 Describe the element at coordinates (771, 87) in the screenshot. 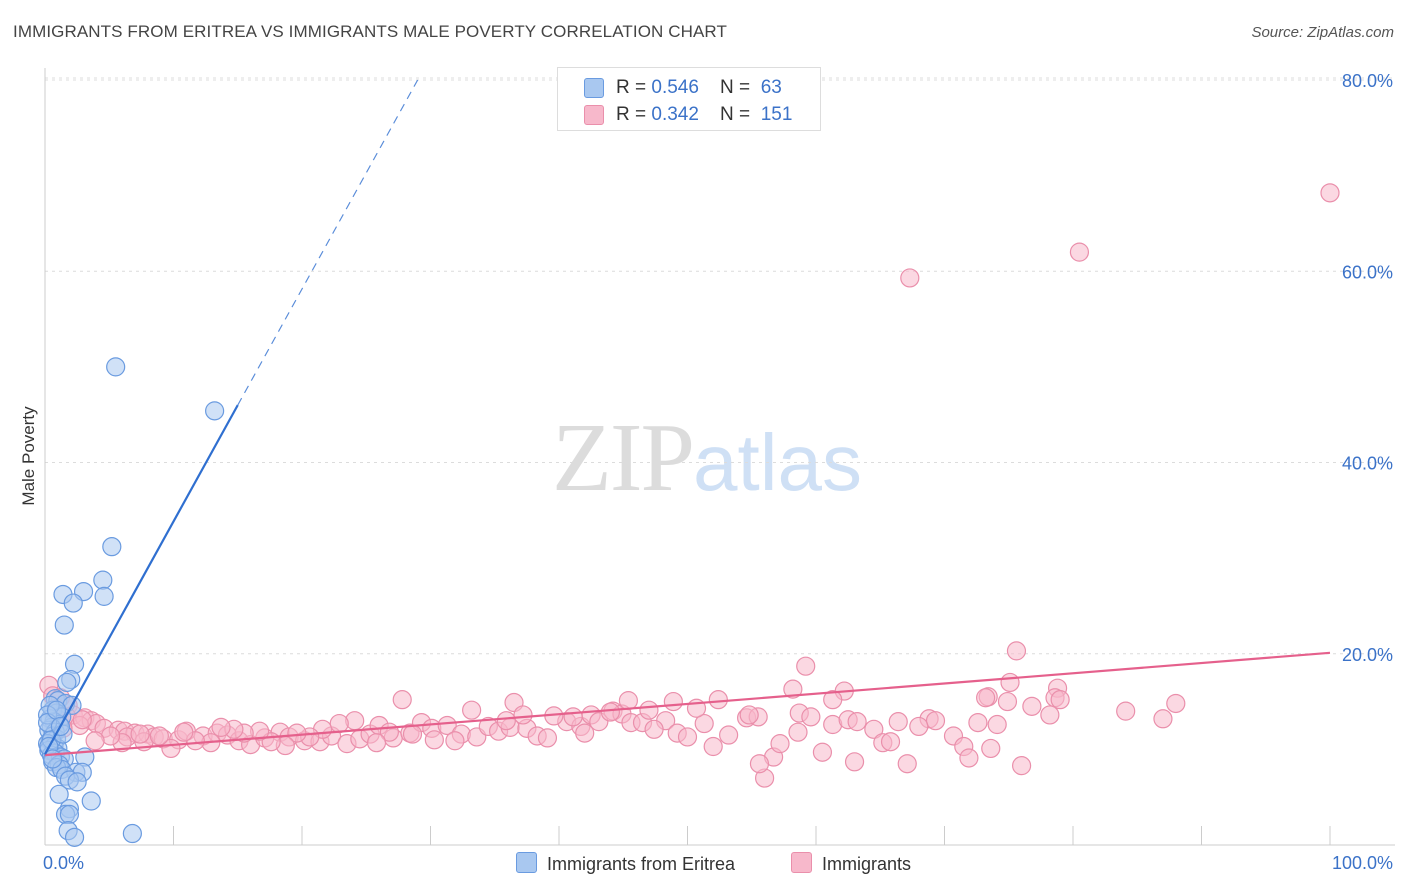

I see `legend-n-value: 63` at that location.